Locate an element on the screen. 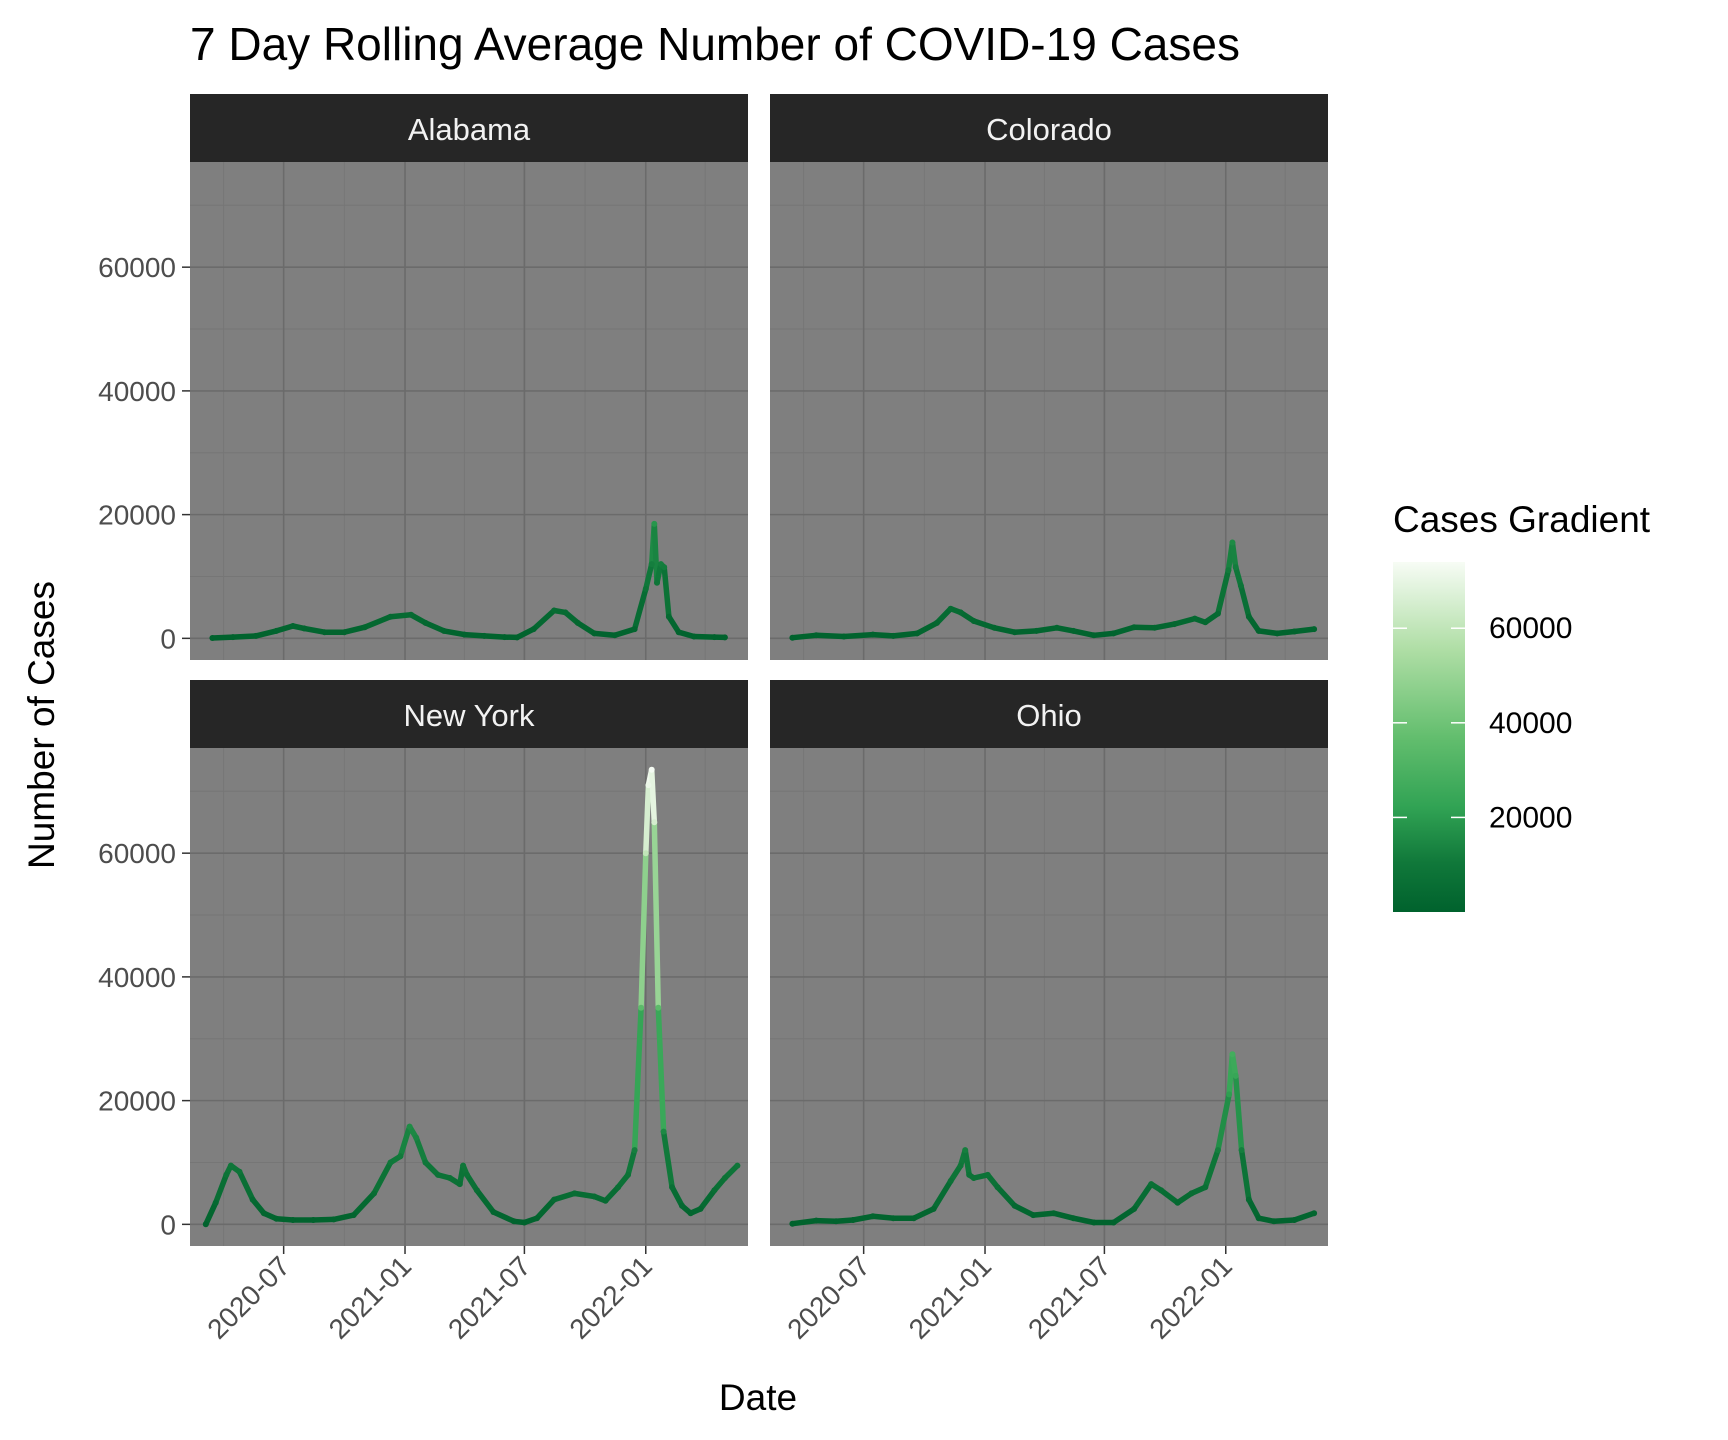 This screenshot has height=1440, width=1728. strip-label: Alabama is located at coordinates (469, 129).